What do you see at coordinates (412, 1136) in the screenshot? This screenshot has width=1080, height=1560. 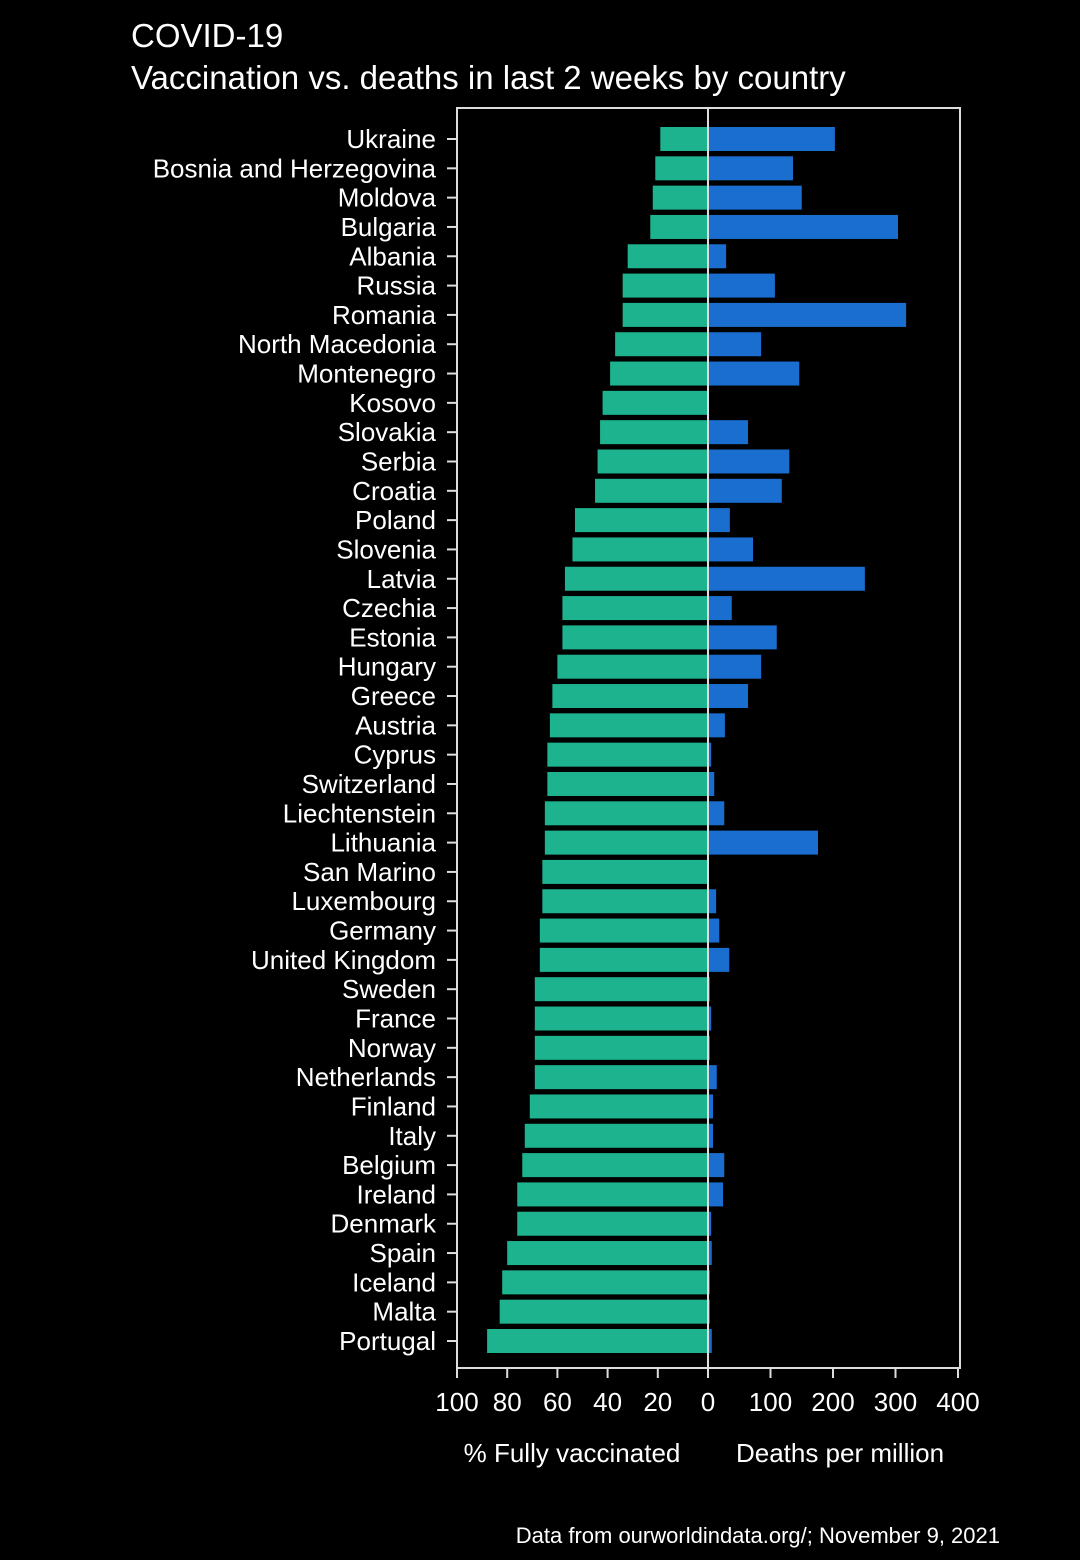 I see `y-tick-label: Italy` at bounding box center [412, 1136].